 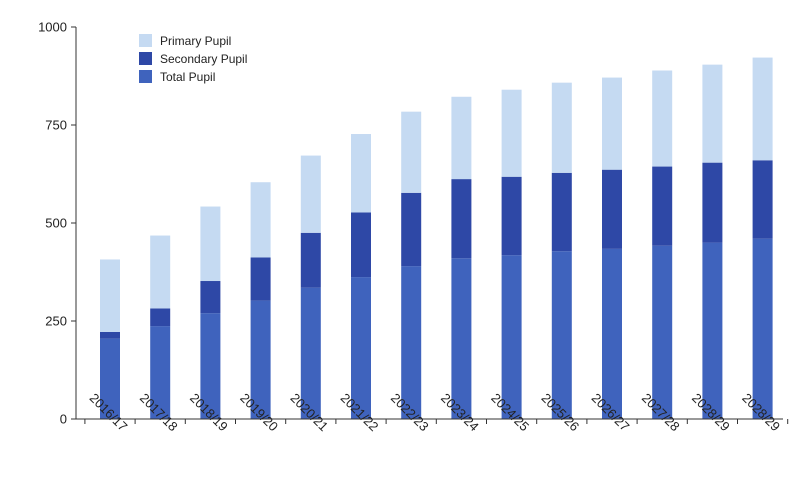 What do you see at coordinates (145, 40) in the screenshot?
I see `legend-swatch-primary-pupil` at bounding box center [145, 40].